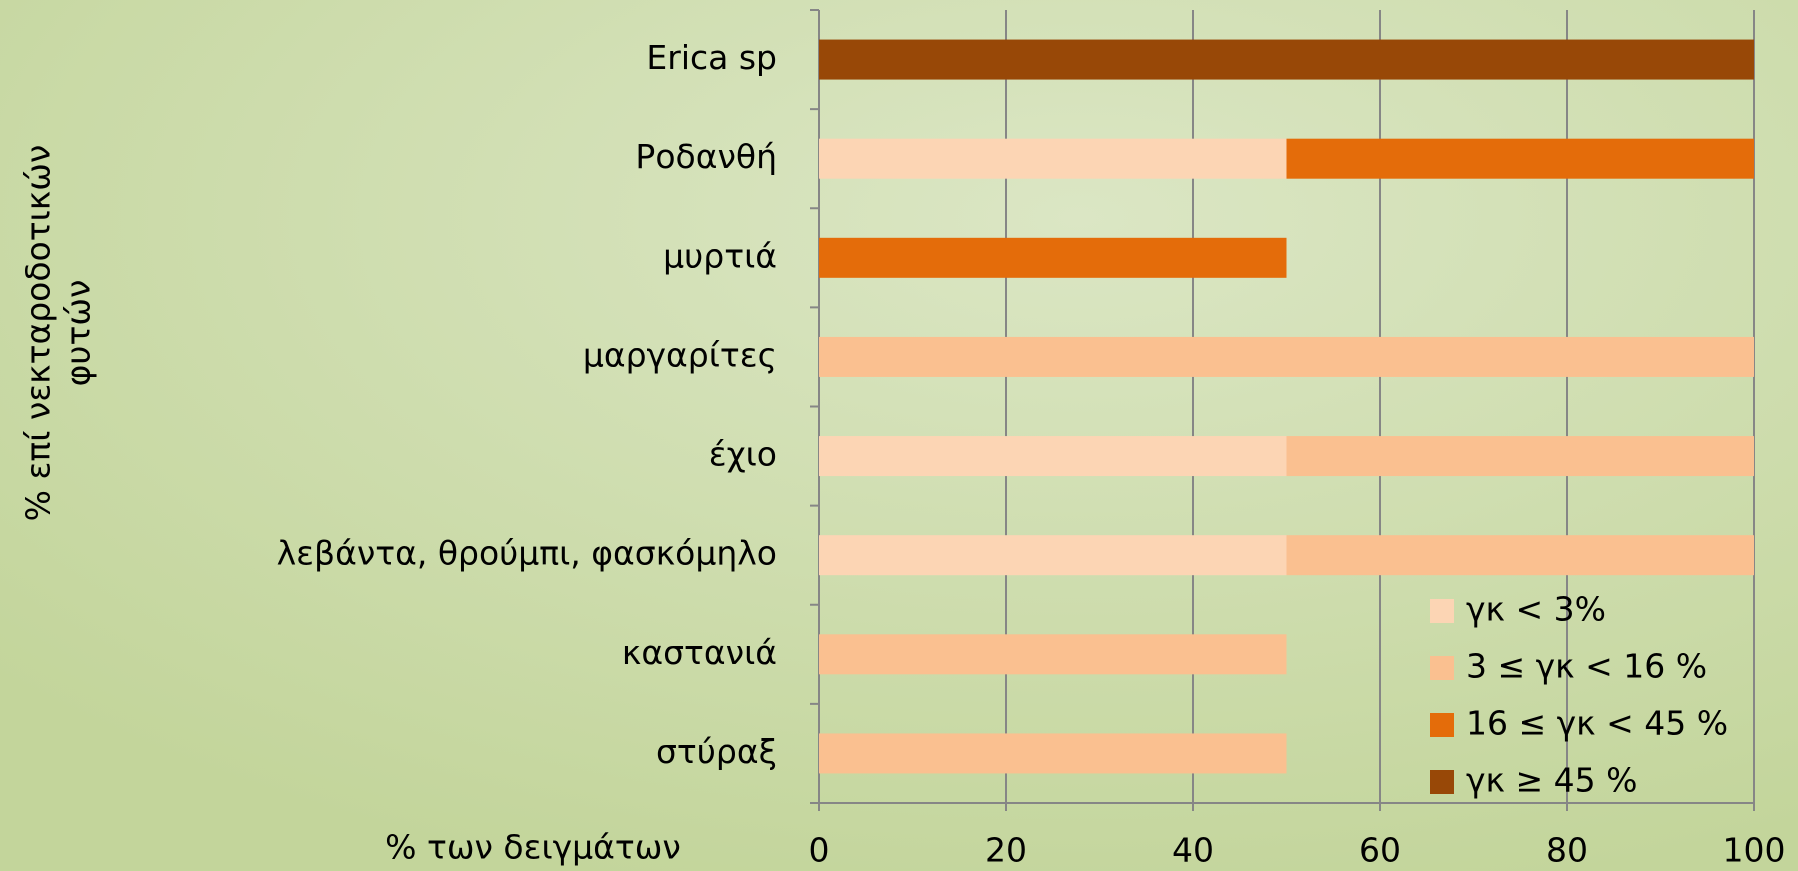  I want to click on legend-label: 3 ≤ γκ < 16 %, so click(1586, 666).